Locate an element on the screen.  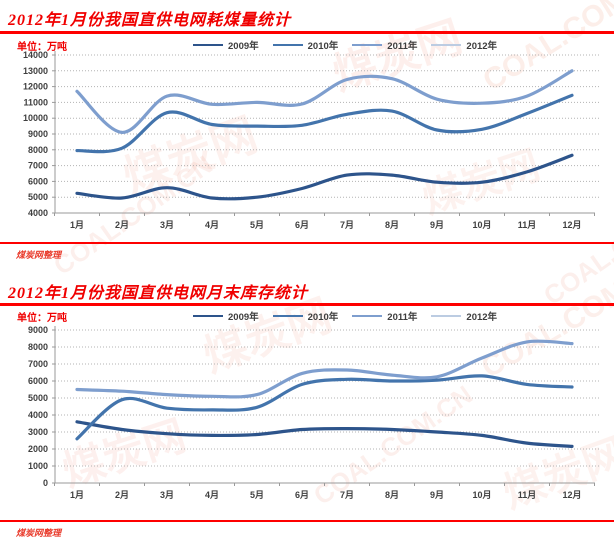
page-title: 2012年1月份我国直供电网耗煤量统计 is located at coordinates (150, 20).